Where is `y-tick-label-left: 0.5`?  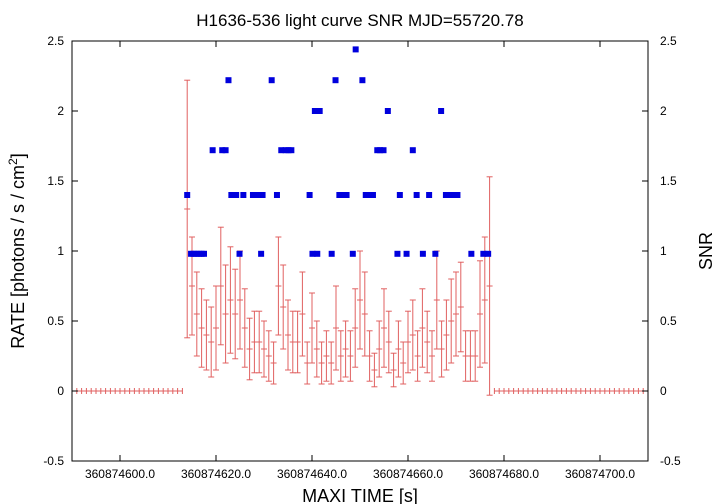 y-tick-label-left: 0.5 is located at coordinates (55, 321).